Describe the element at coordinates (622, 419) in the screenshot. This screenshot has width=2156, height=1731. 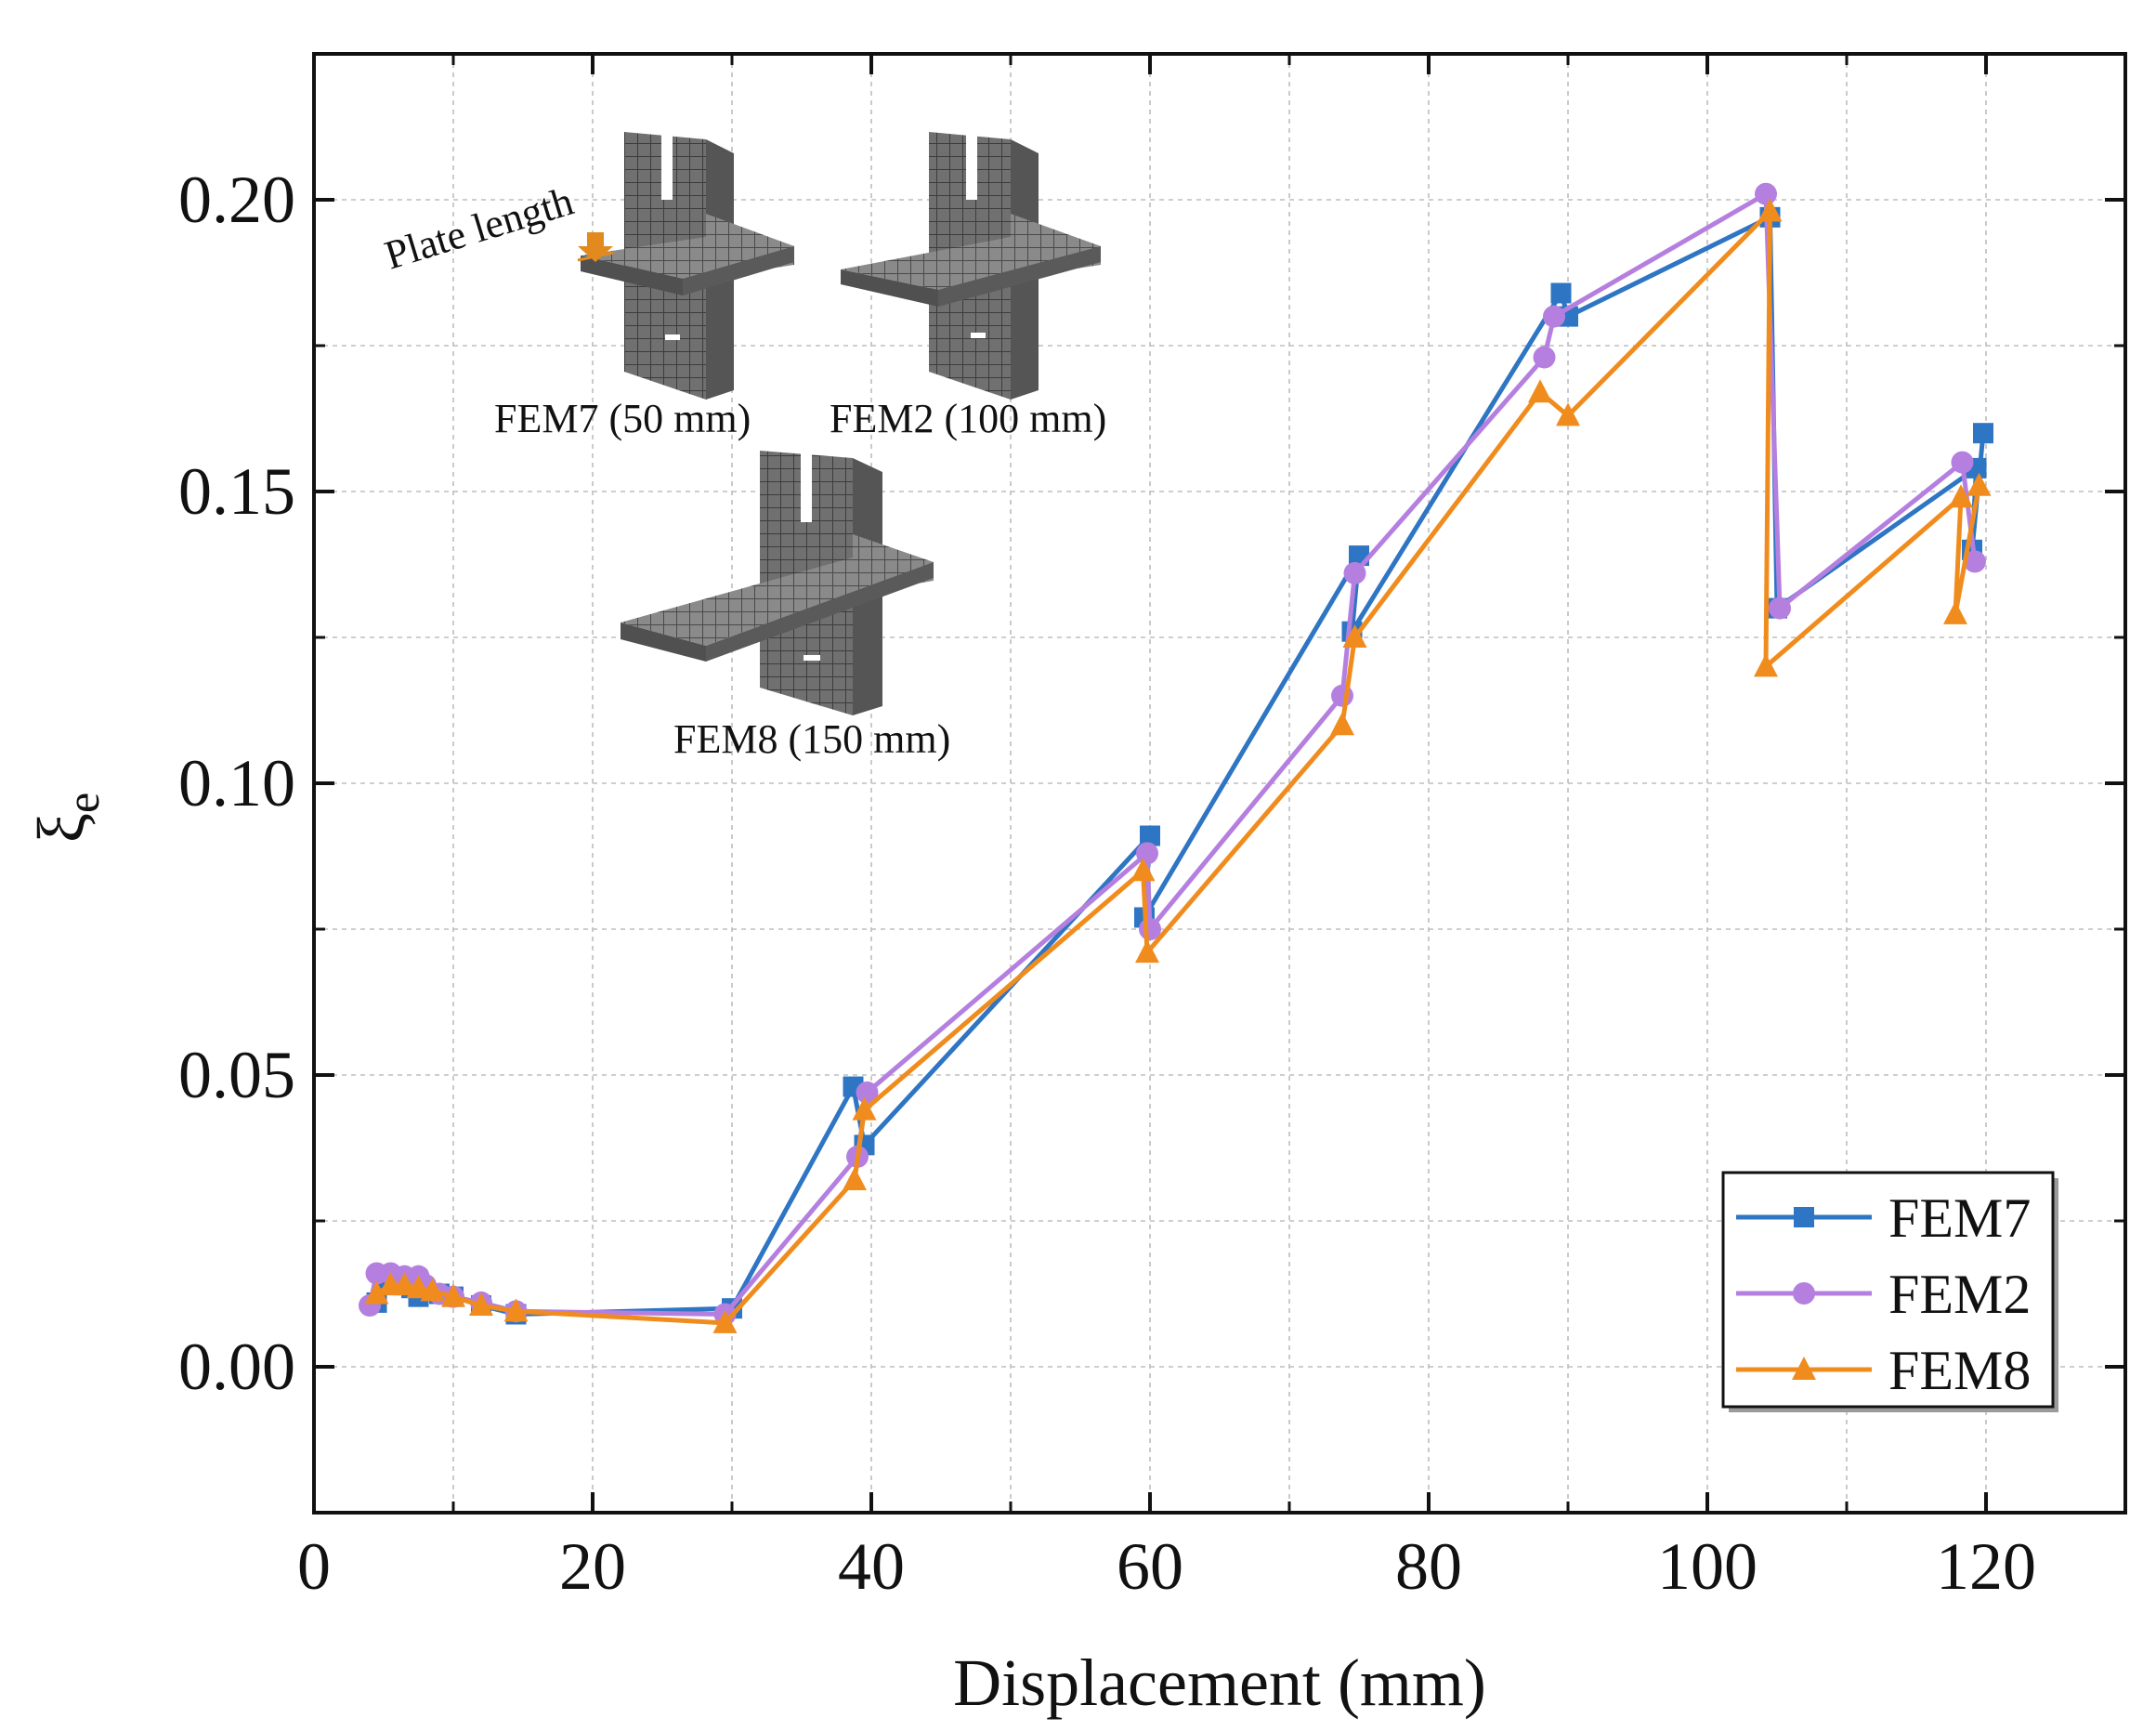
I see `inset-caption-fem7: FEM7 (50 mm)` at that location.